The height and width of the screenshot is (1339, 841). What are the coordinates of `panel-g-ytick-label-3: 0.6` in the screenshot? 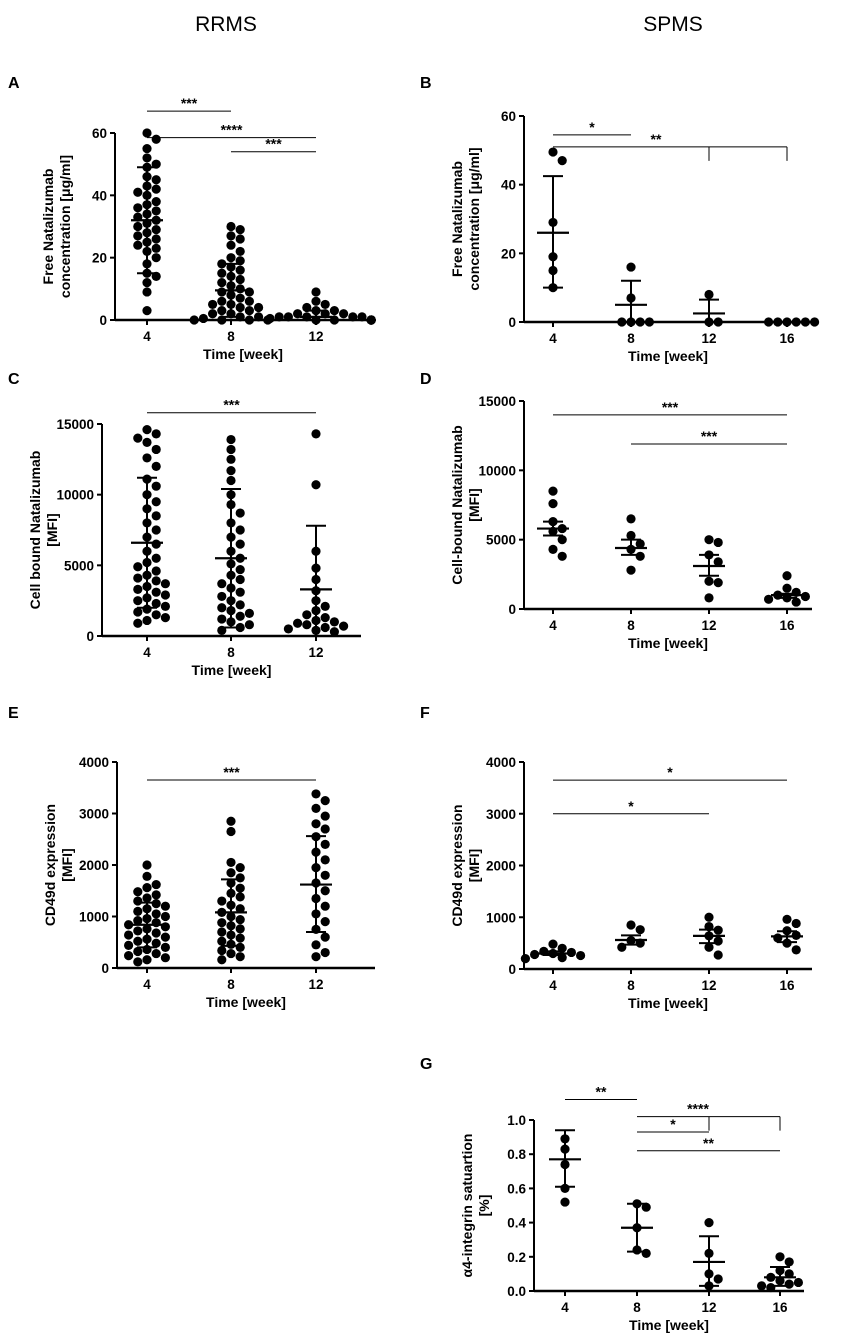 It's located at (516, 1188).